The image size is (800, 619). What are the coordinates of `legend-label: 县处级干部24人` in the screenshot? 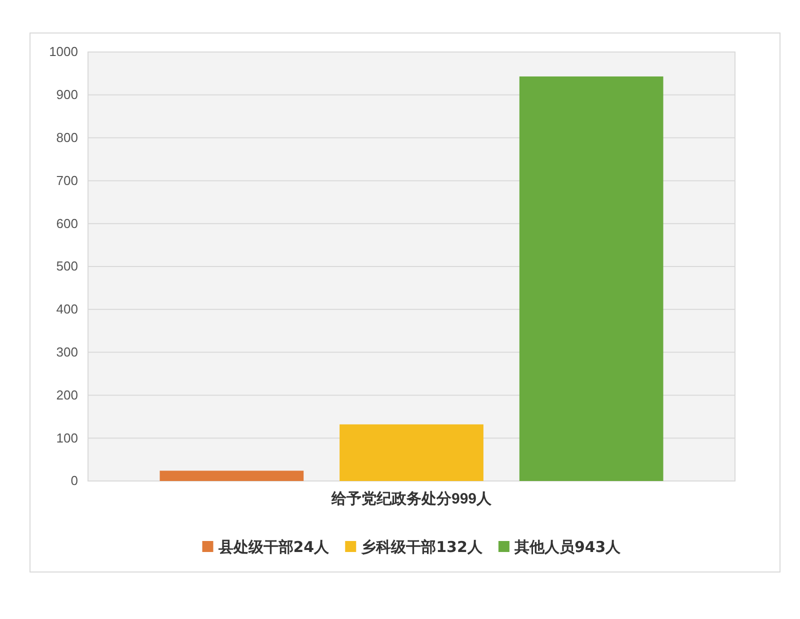 It's located at (273, 547).